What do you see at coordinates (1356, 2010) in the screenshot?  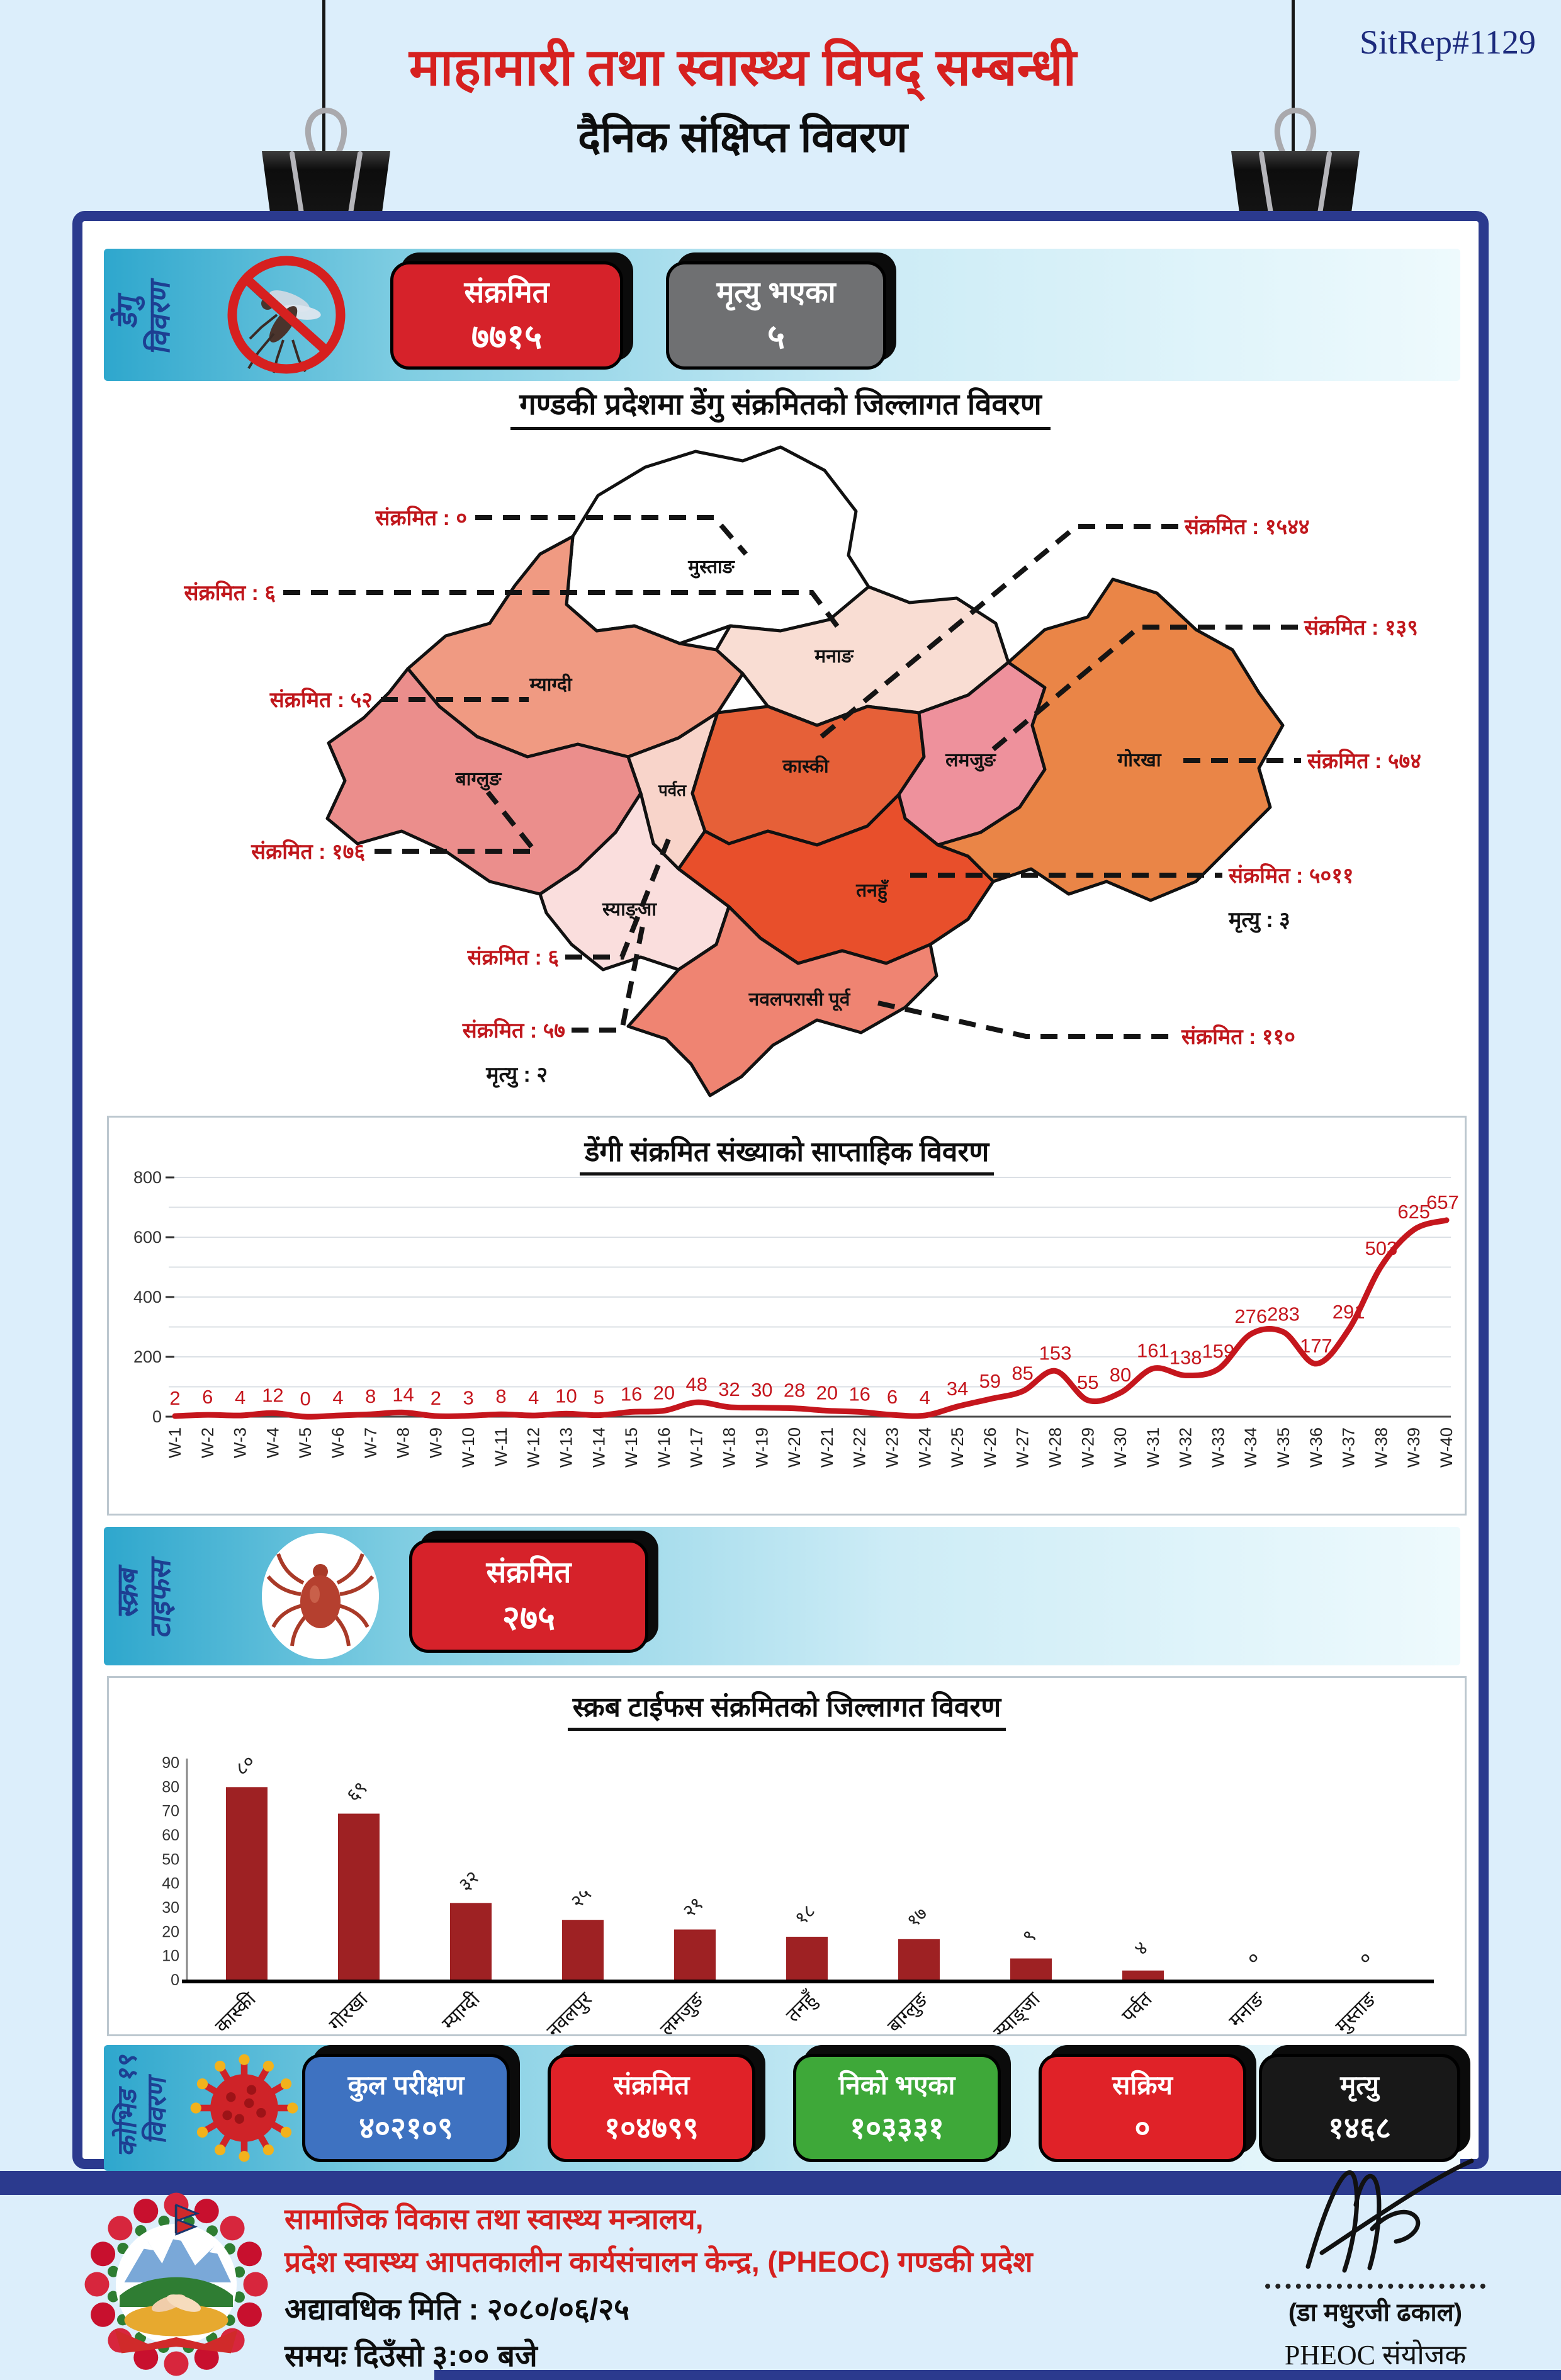 I see `svg-text: मुस्ताङ` at bounding box center [1356, 2010].